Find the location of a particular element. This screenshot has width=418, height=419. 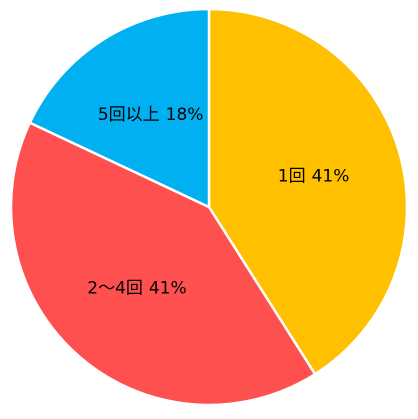

slice-label: 1回 41% is located at coordinates (314, 177).